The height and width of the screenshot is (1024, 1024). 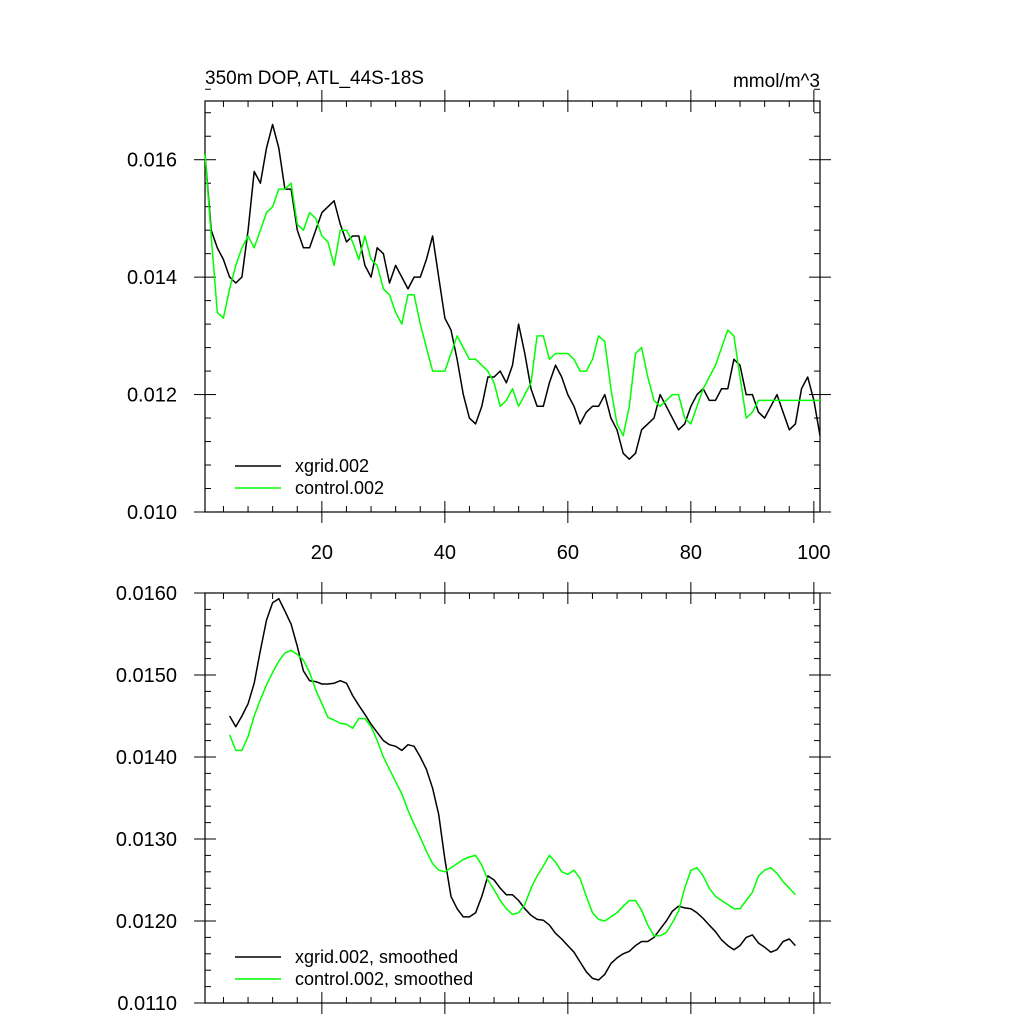 I want to click on y-tick-label: 0.014, so click(x=152, y=278).